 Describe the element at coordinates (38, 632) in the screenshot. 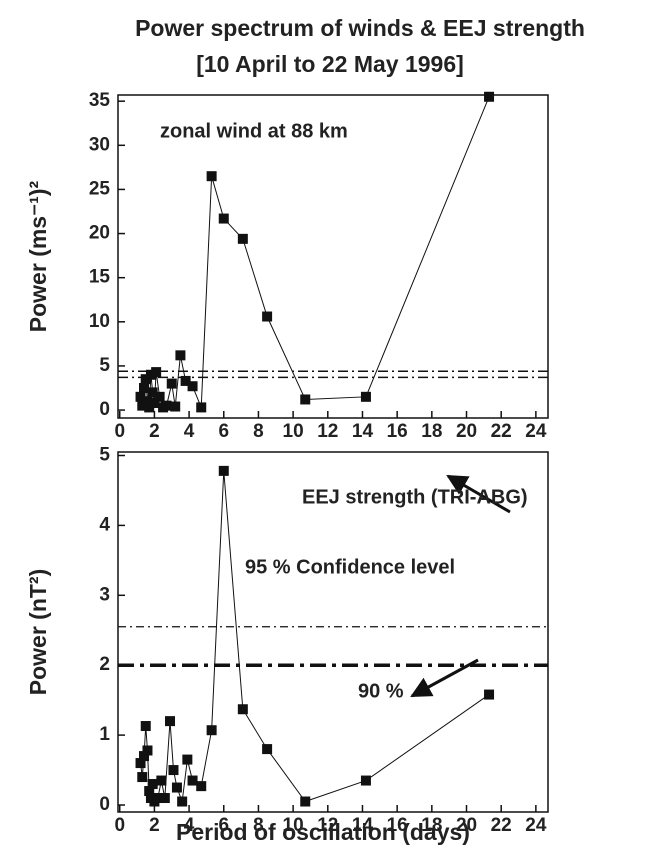

I see `y-axis-label: Power (nT²)` at that location.